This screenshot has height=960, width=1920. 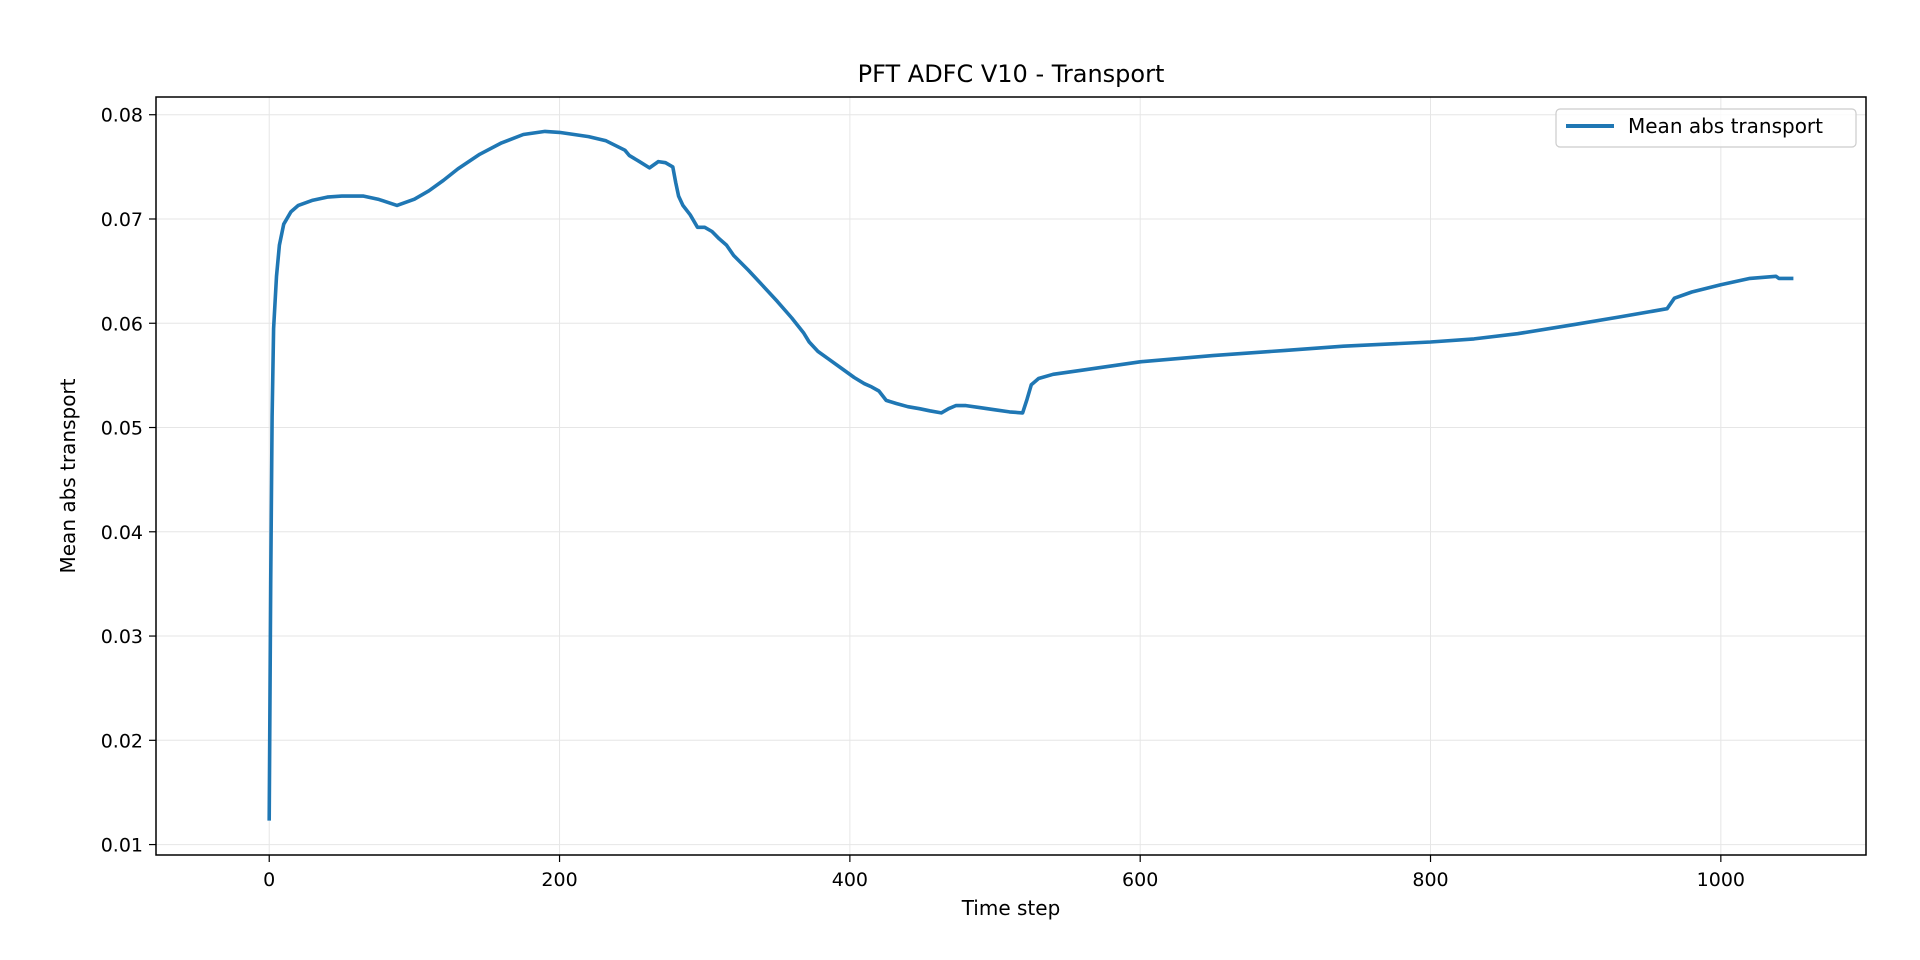 What do you see at coordinates (1011, 74) in the screenshot?
I see `chart-title: PFT ADFC V10 - Transport` at bounding box center [1011, 74].